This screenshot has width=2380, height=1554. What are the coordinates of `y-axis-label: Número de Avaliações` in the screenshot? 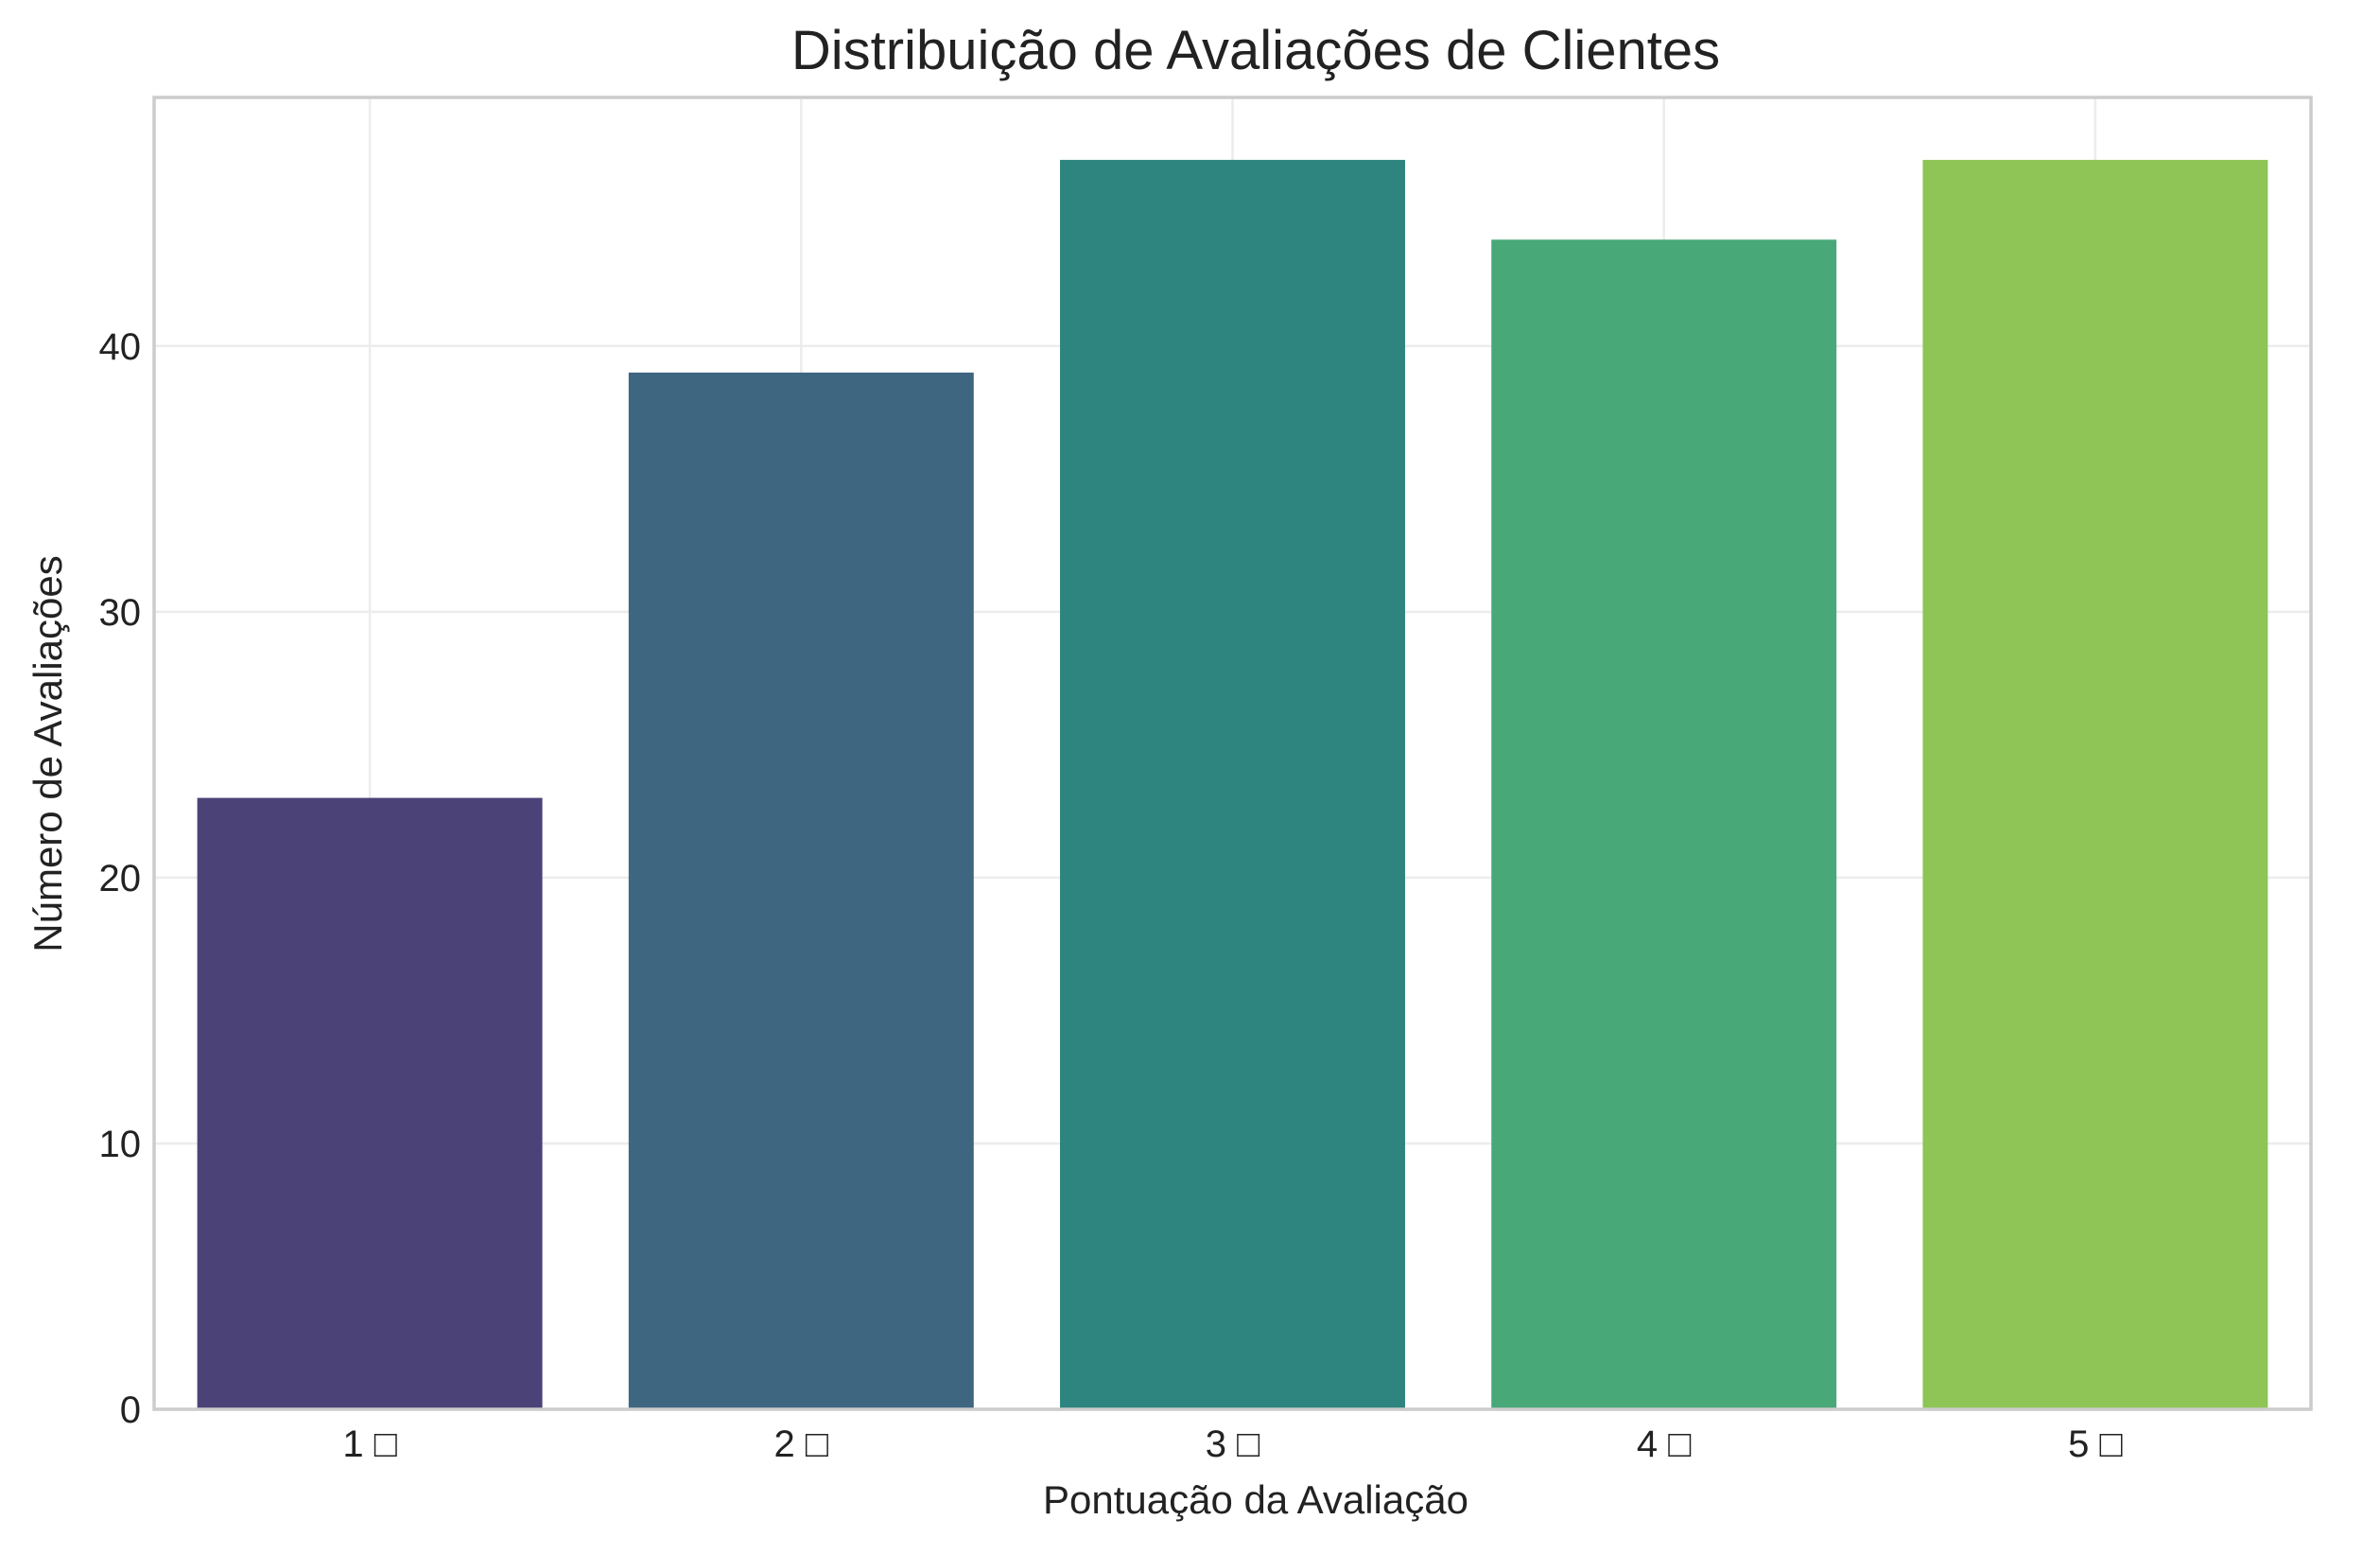 It's located at (48, 753).